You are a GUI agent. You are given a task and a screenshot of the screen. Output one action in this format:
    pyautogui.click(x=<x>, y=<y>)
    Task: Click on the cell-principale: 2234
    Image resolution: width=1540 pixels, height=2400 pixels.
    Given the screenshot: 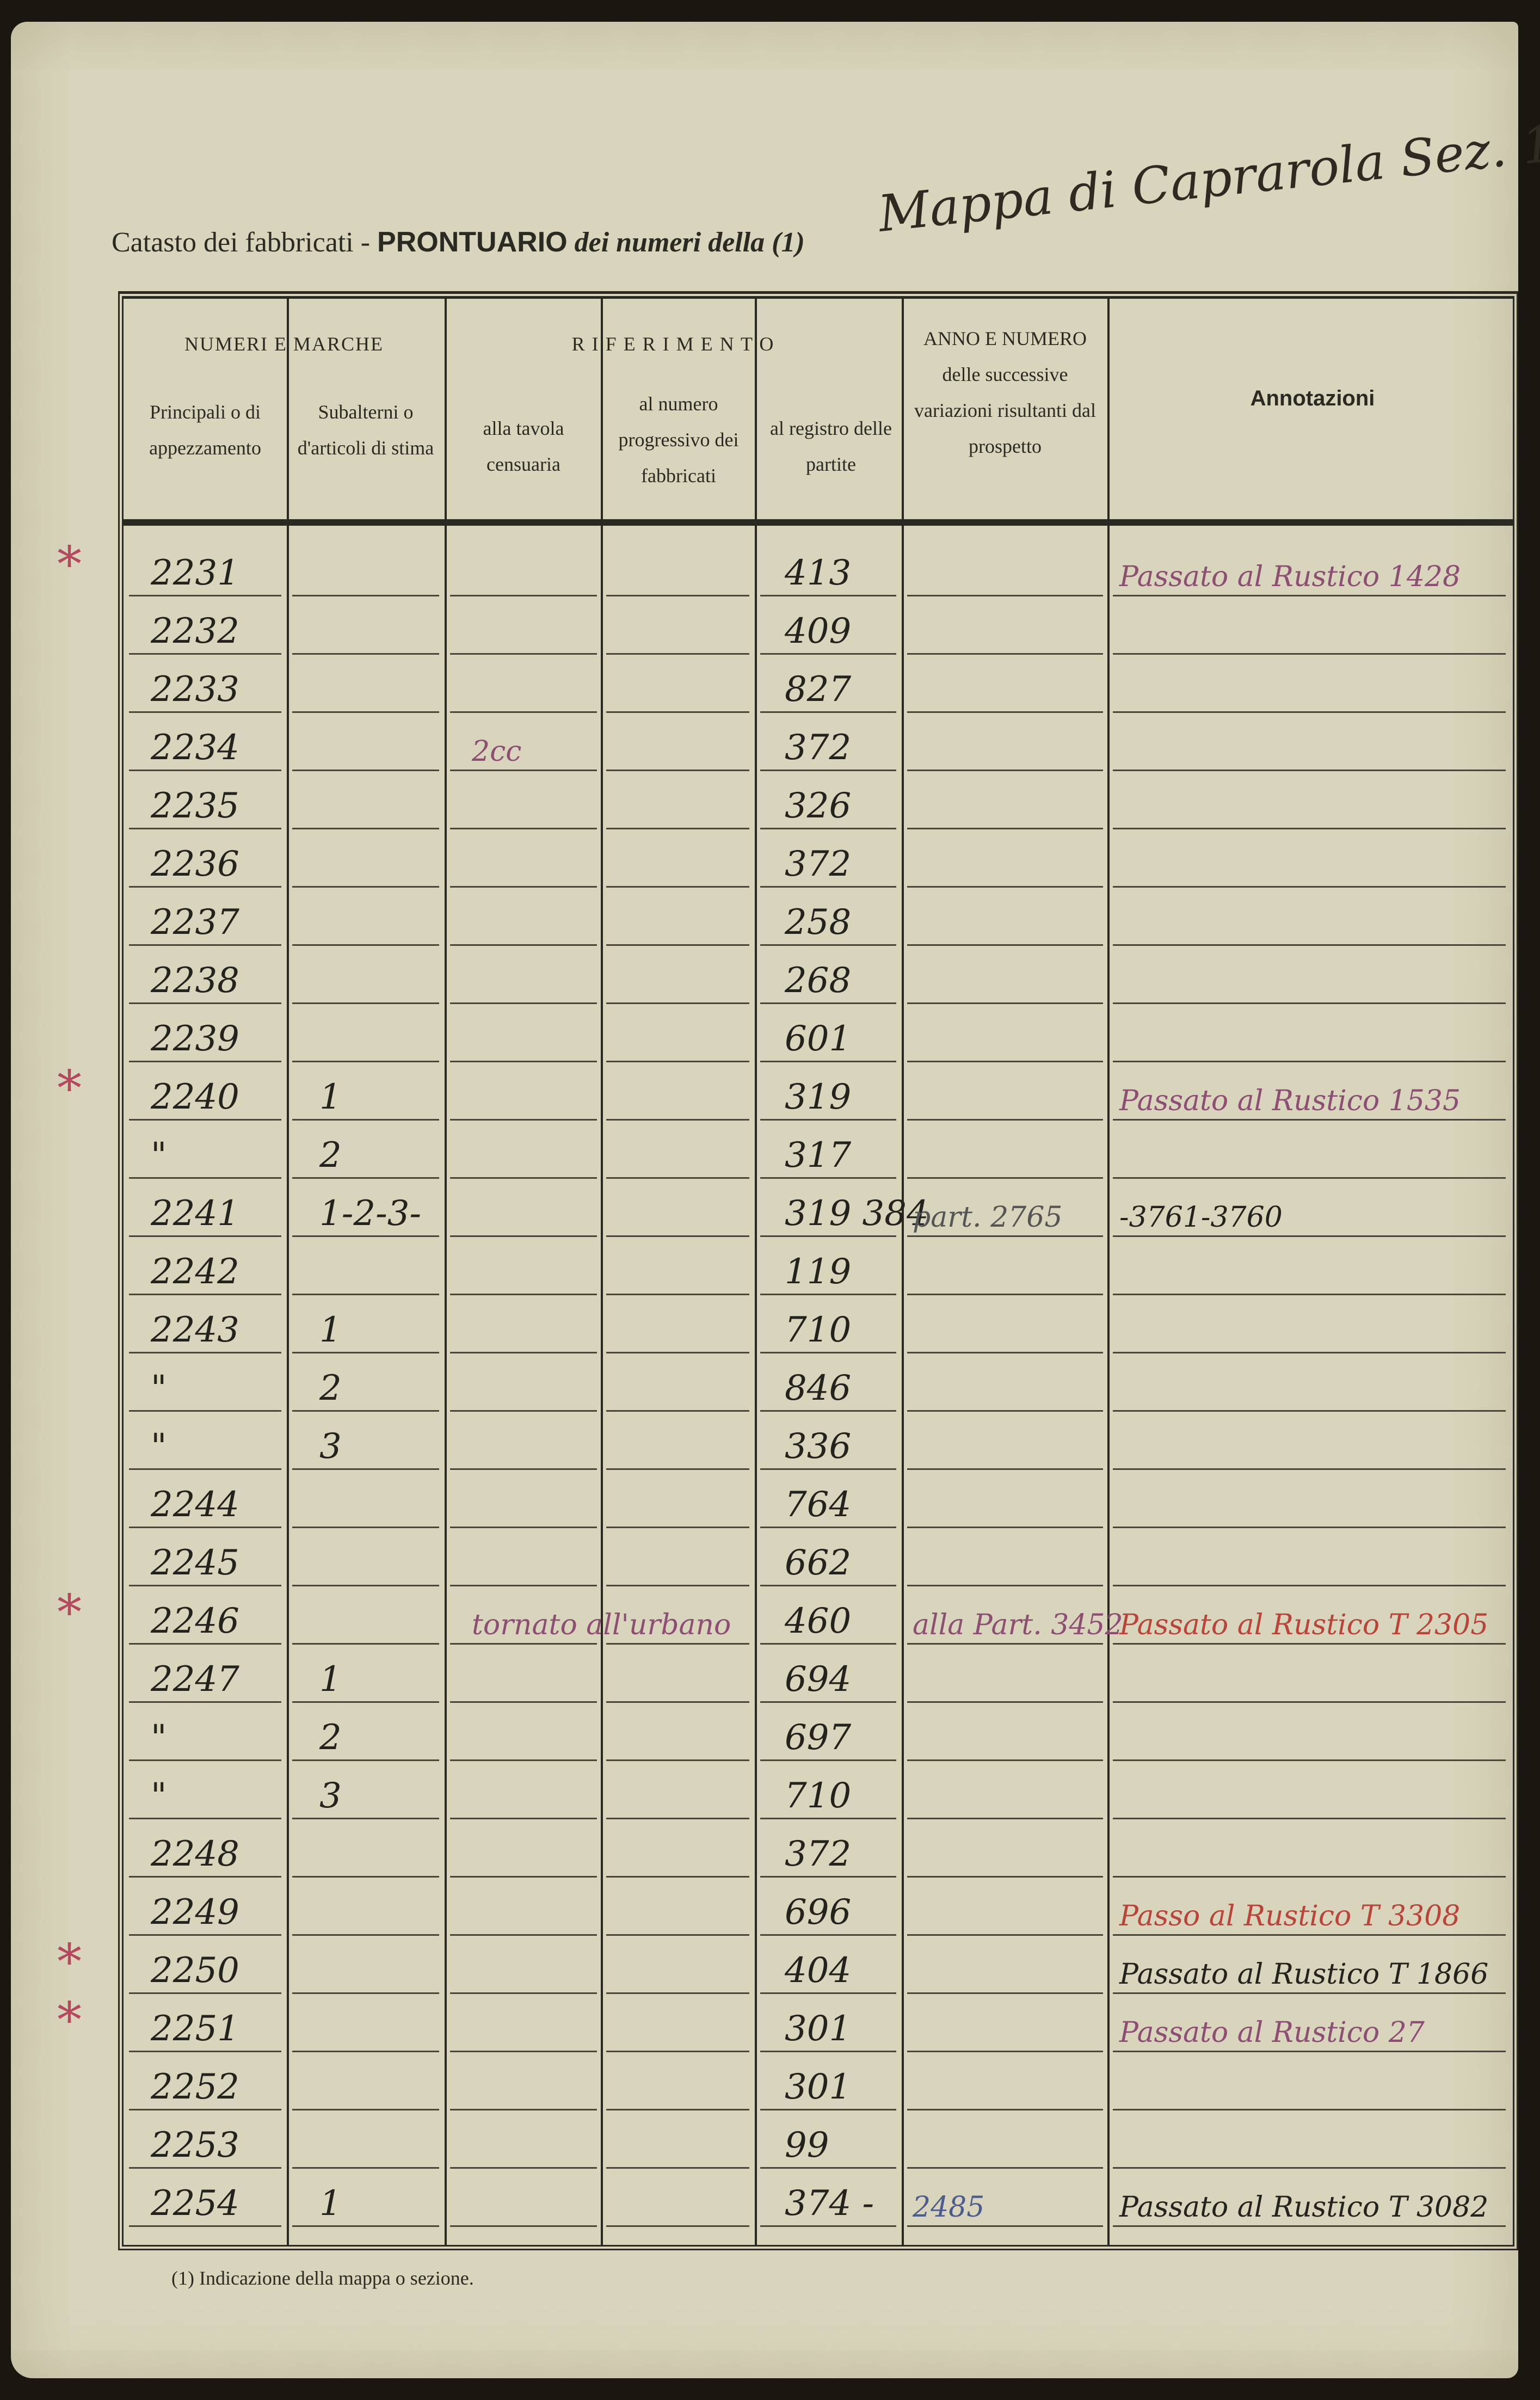 What is the action you would take?
    pyautogui.click(x=195, y=748)
    